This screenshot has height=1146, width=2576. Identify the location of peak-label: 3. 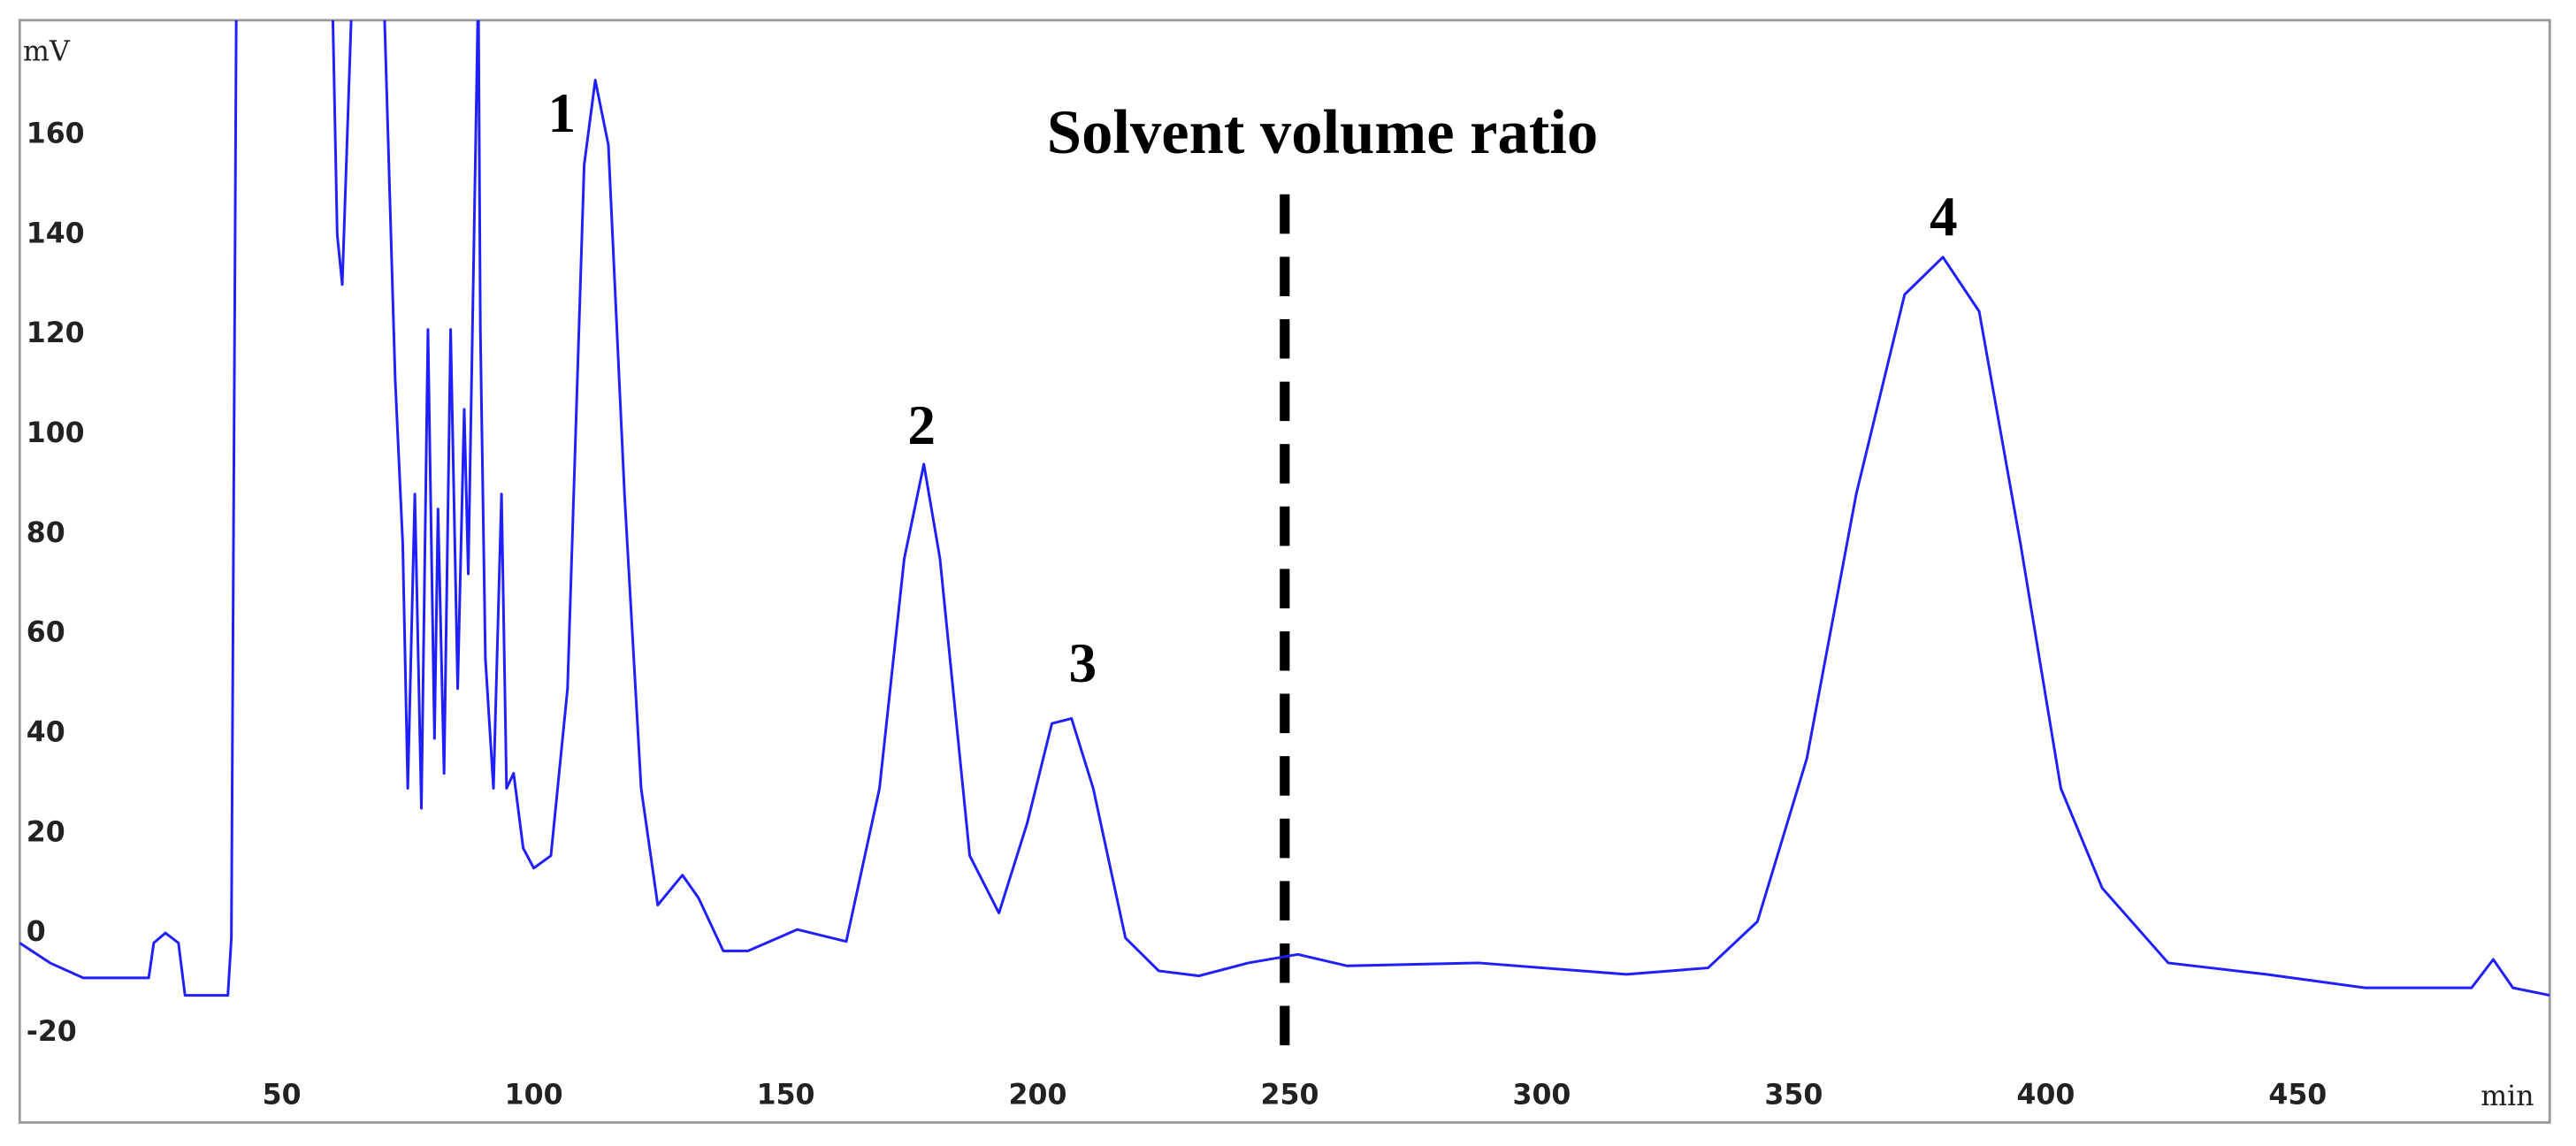
(1082, 663).